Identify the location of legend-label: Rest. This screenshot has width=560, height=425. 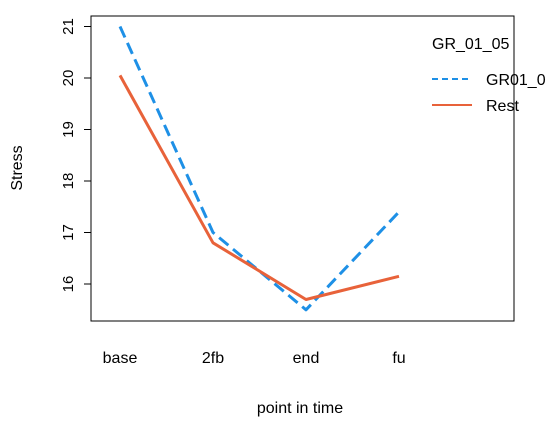
(502, 106).